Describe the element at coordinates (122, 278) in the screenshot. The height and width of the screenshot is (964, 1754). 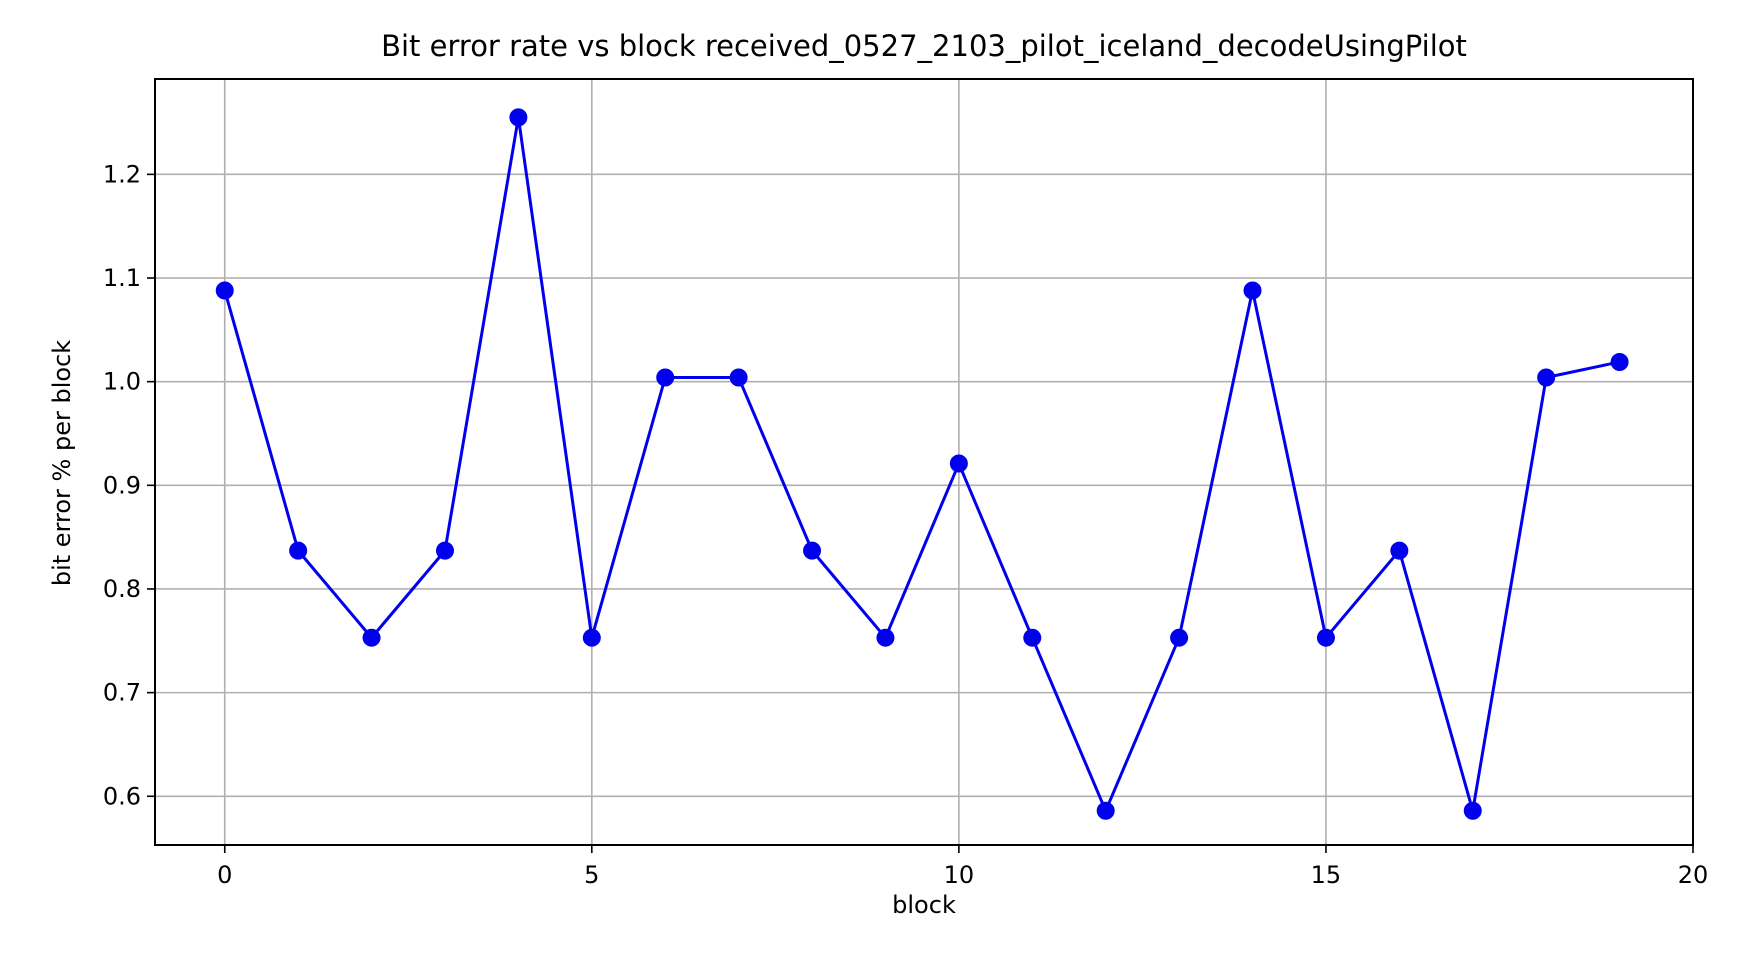
I see `y-tick-label-5: 1.1` at that location.